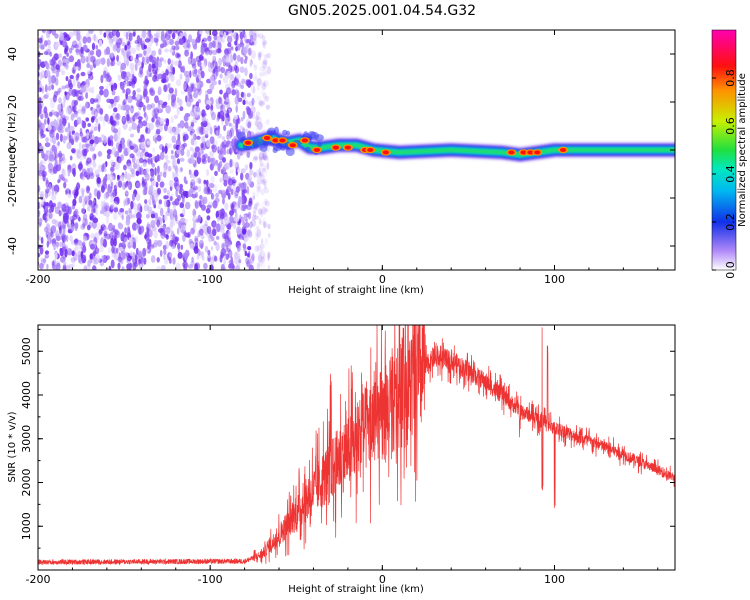 This screenshot has width=750, height=600. What do you see at coordinates (26, 439) in the screenshot?
I see `y-tick-label: 3000` at bounding box center [26, 439].